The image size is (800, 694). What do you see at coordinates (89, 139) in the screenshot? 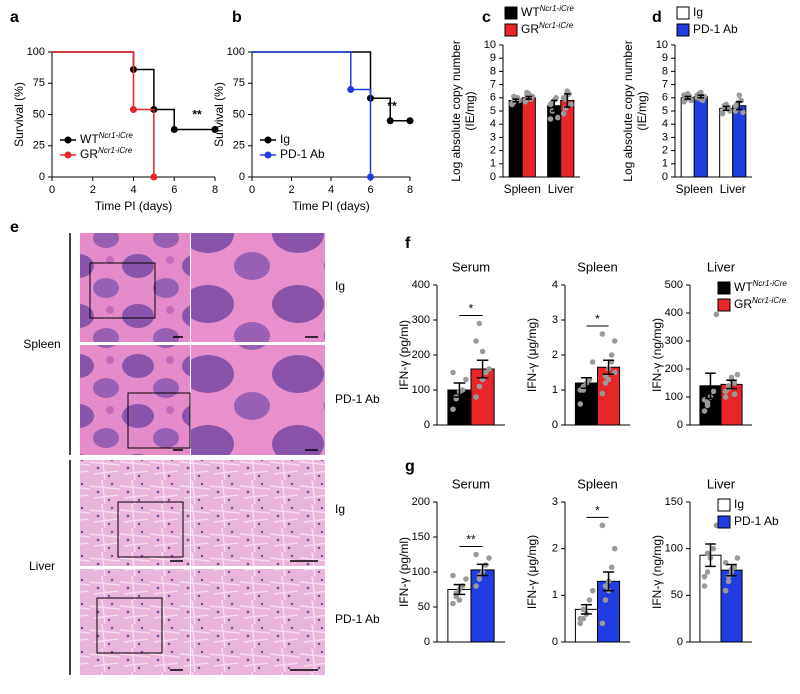
I see `legend-name: WT` at bounding box center [89, 139].